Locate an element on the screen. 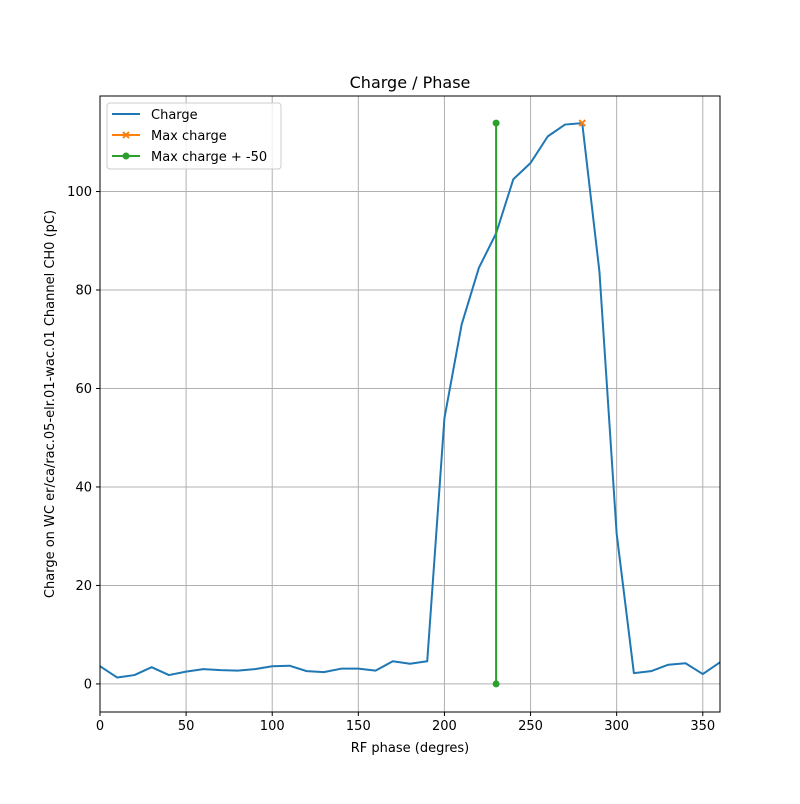 This screenshot has height=804, width=800. x-axis-label: RF phase (degres) is located at coordinates (410, 748).